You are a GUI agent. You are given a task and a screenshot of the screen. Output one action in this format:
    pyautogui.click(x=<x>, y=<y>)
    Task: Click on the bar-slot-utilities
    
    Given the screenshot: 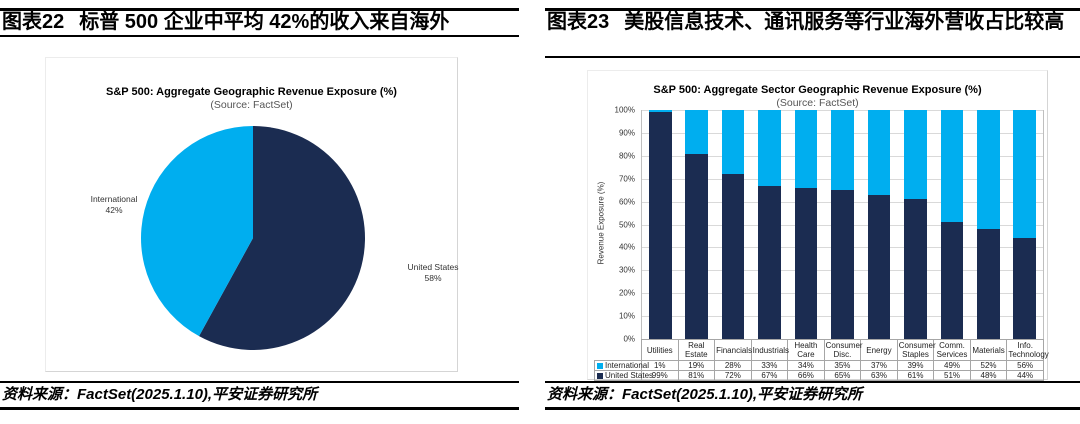 What is the action you would take?
    pyautogui.click(x=660, y=224)
    